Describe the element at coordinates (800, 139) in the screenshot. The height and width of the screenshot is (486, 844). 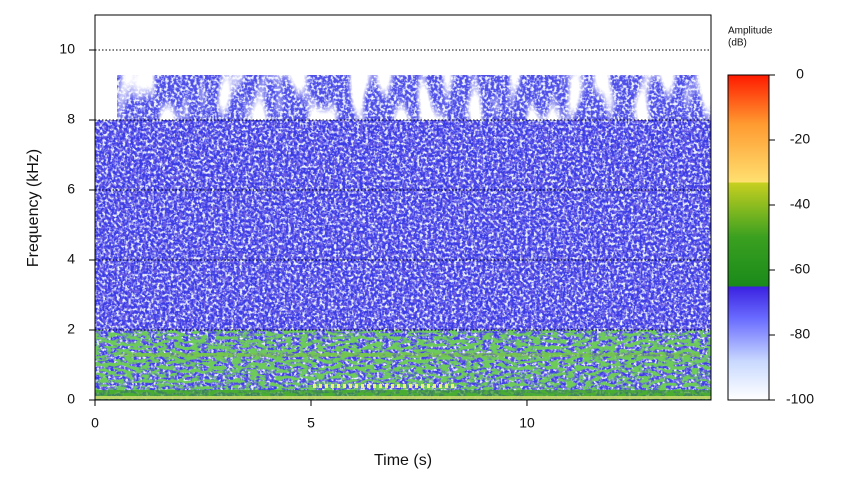
I see `colorbar-tick-label: -20` at that location.